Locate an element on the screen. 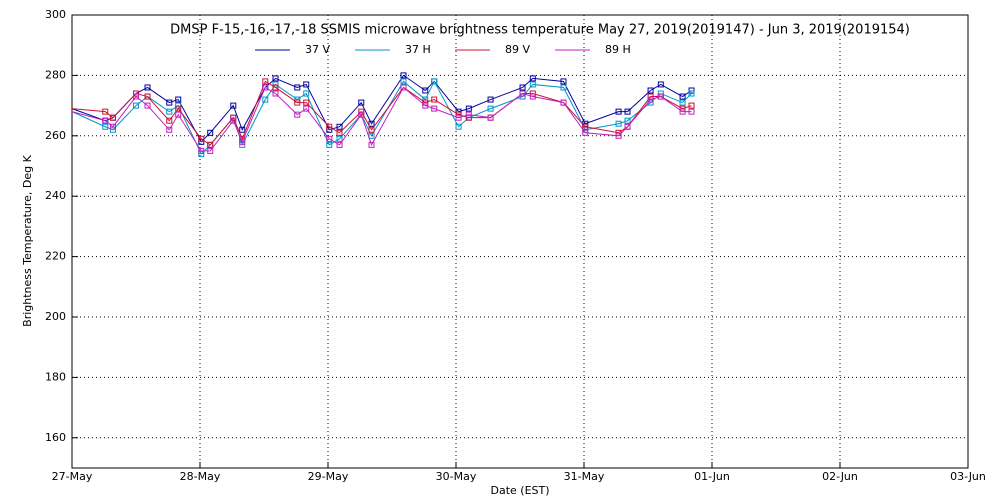  y-tick-label: 220 is located at coordinates (55, 256).